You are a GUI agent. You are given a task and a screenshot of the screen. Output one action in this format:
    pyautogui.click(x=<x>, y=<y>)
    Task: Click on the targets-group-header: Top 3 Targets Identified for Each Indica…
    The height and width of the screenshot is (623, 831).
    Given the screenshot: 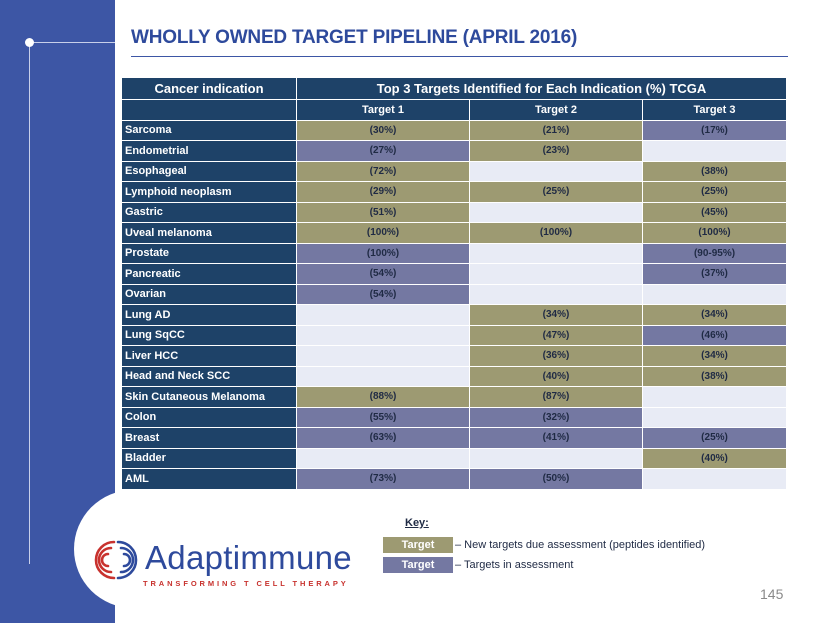 What is the action you would take?
    pyautogui.click(x=541, y=88)
    